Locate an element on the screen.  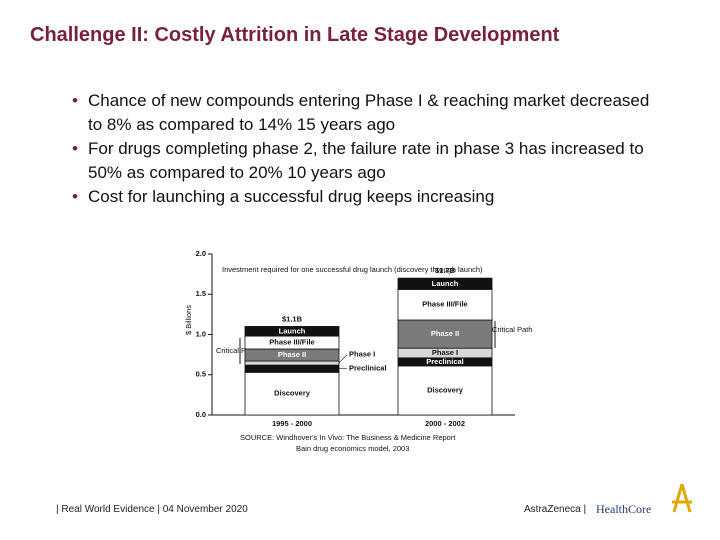
chart-source: Bain drug economics model, 2003 is located at coordinates (352, 448).